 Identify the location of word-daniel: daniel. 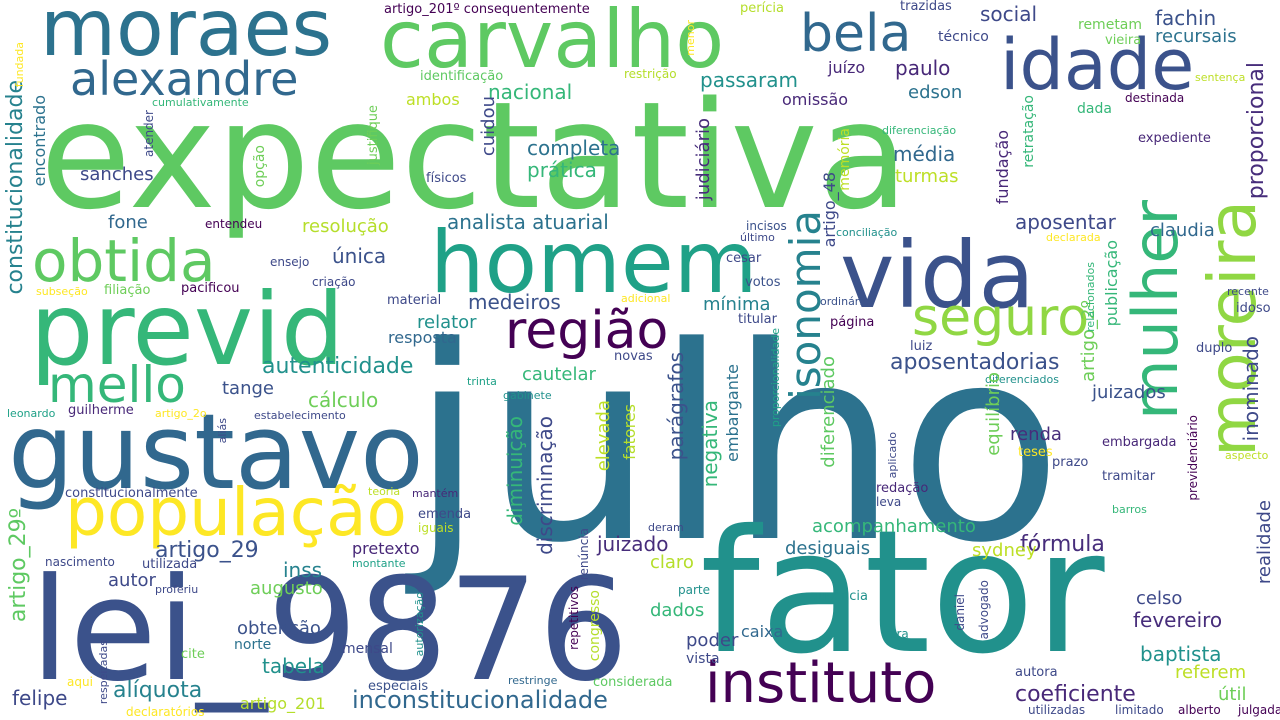
(960, 612).